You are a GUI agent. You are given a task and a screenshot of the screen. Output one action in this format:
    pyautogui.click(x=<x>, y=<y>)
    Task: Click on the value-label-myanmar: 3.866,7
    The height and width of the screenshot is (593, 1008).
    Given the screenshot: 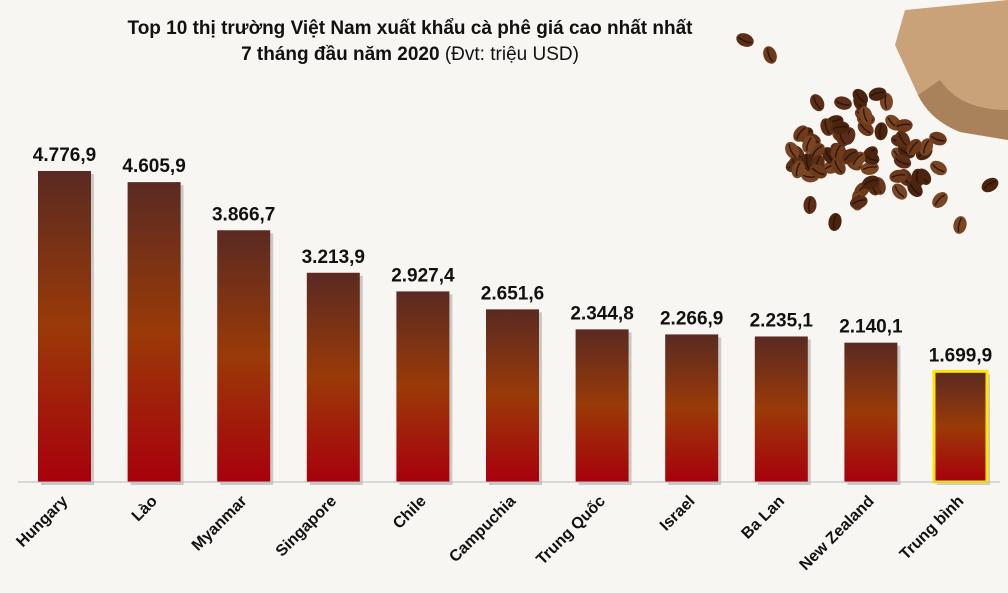 What is the action you would take?
    pyautogui.click(x=243, y=214)
    